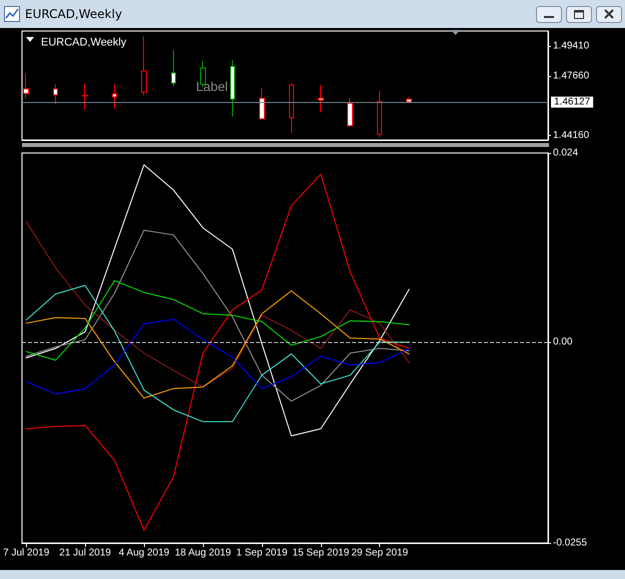  I want to click on y-tick-label: 0.00, so click(563, 342).